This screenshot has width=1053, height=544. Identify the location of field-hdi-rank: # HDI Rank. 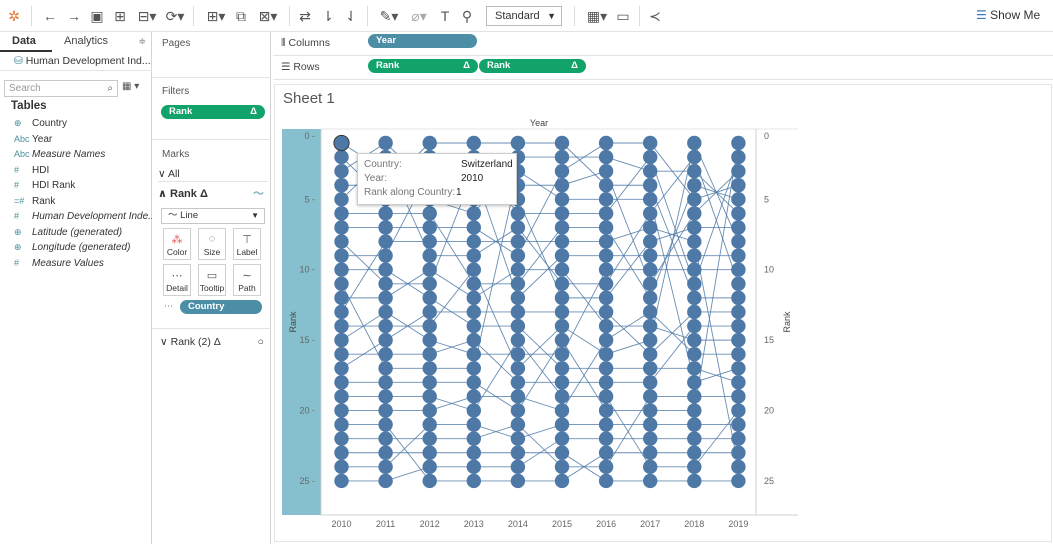
(44, 185).